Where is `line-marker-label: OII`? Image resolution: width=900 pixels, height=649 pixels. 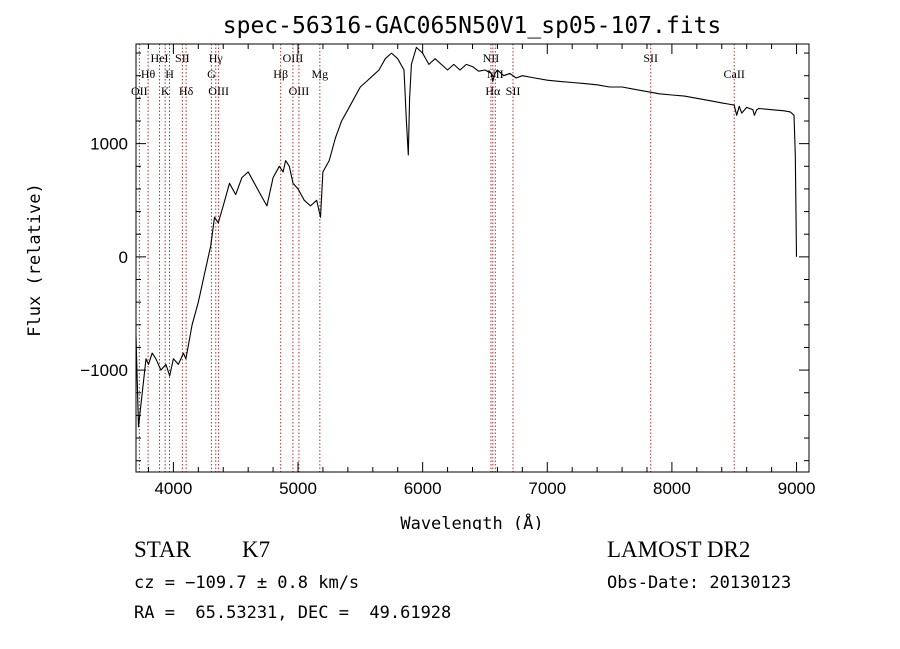 line-marker-label: OII is located at coordinates (139, 91).